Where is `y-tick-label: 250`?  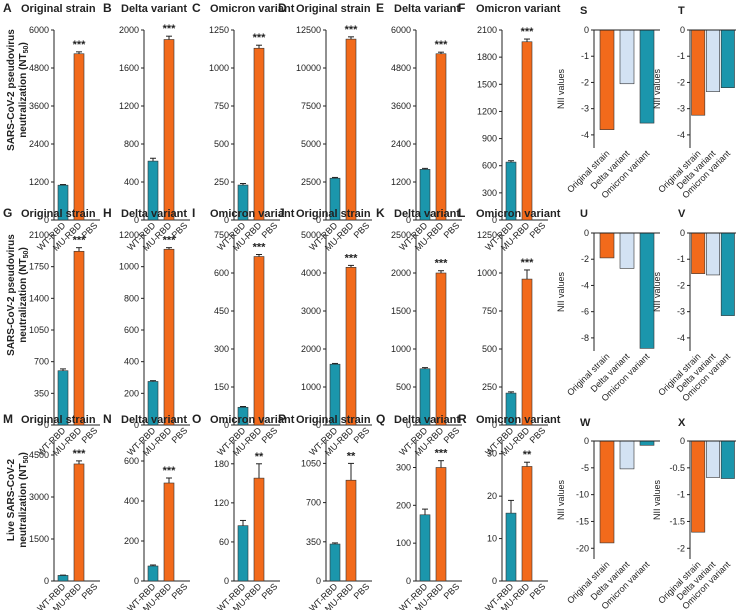 y-tick-label: 250 is located at coordinates (489, 387).